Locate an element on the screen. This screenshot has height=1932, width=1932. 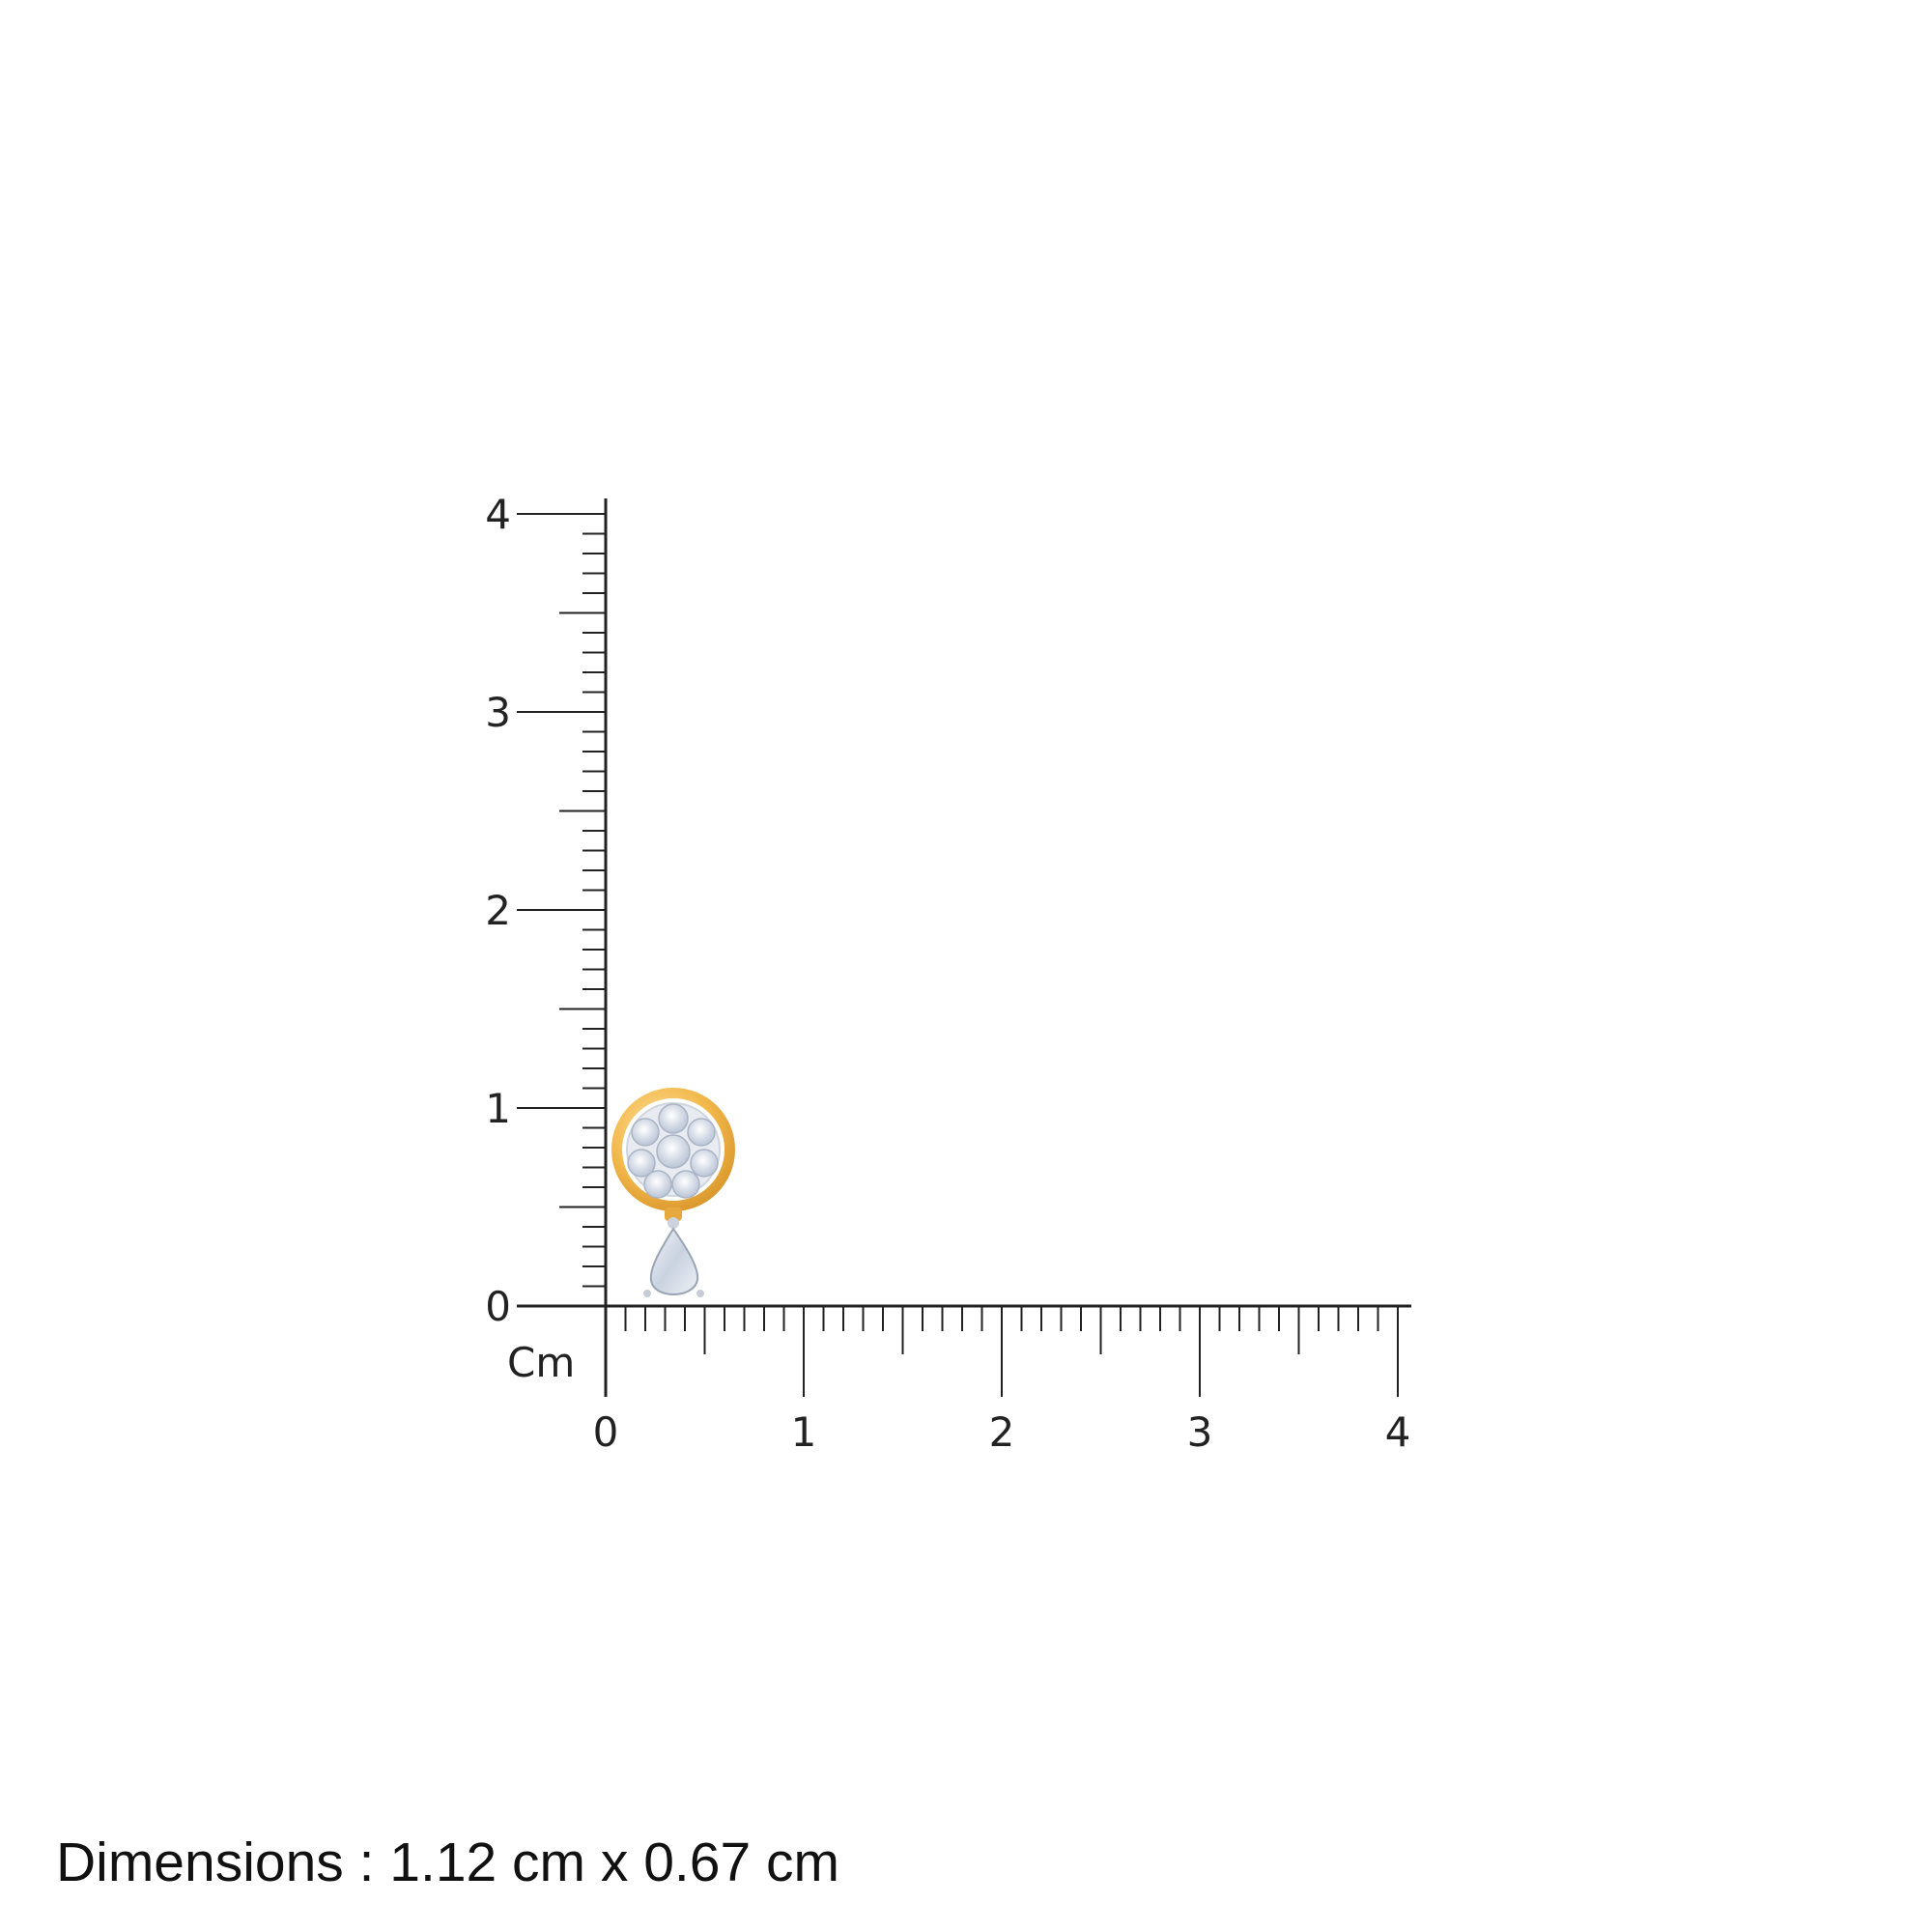
y-tick-label: 2 is located at coordinates (498, 910).